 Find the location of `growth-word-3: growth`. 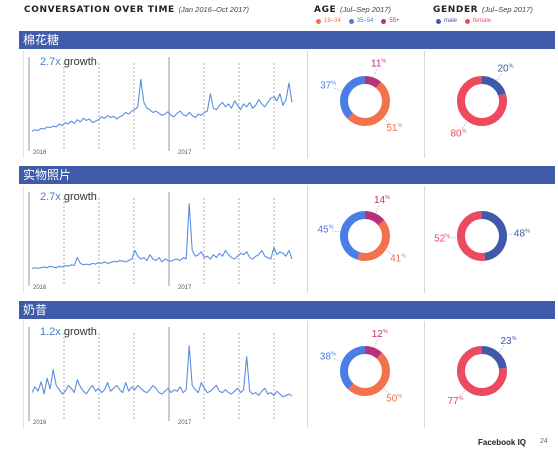

growth-word-3: growth is located at coordinates (80, 332).